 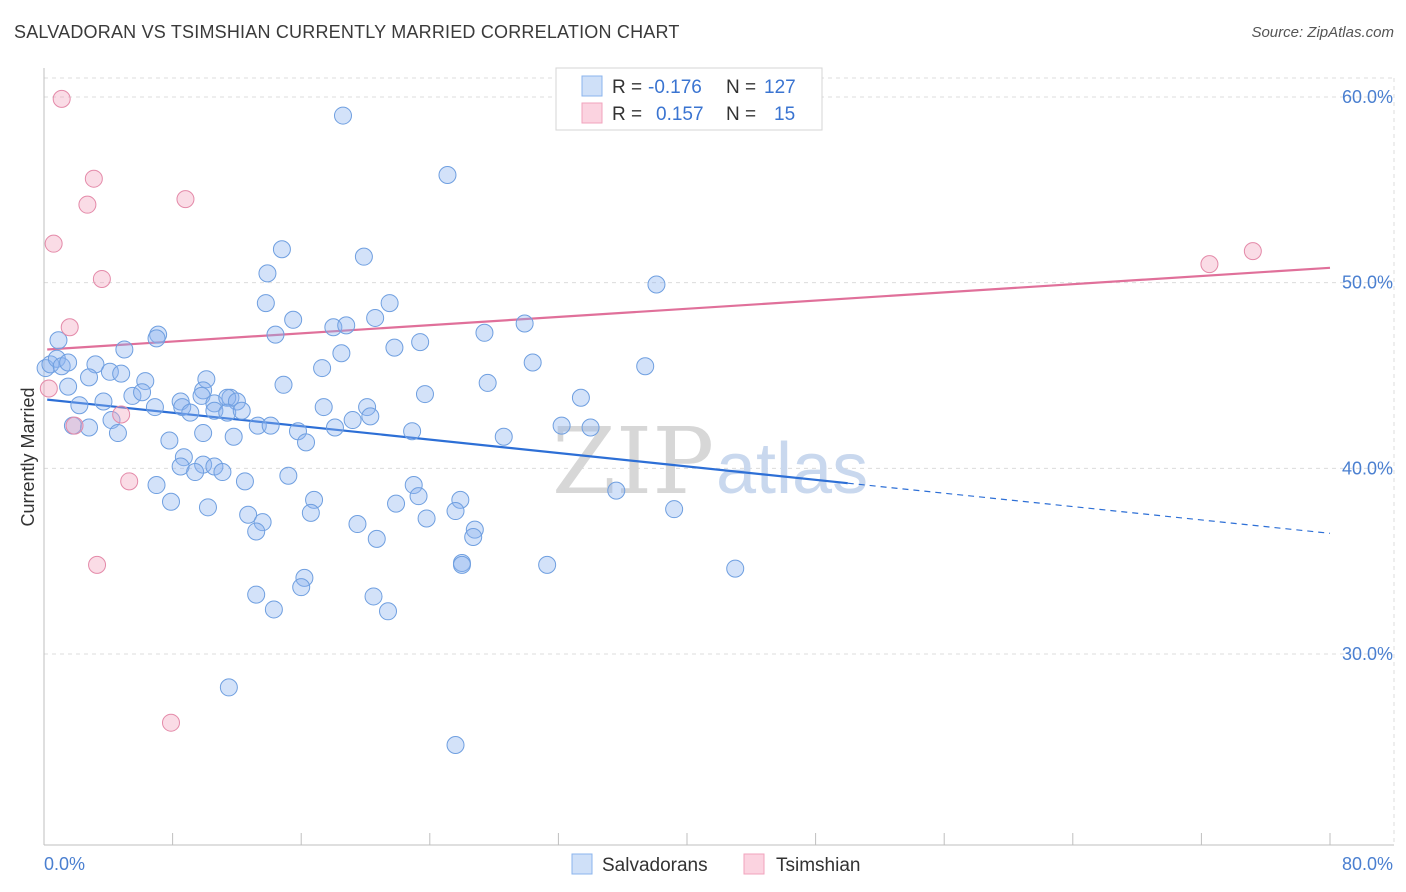 I want to click on source-credit: Source: ZipAtlas.com, so click(x=1322, y=32).